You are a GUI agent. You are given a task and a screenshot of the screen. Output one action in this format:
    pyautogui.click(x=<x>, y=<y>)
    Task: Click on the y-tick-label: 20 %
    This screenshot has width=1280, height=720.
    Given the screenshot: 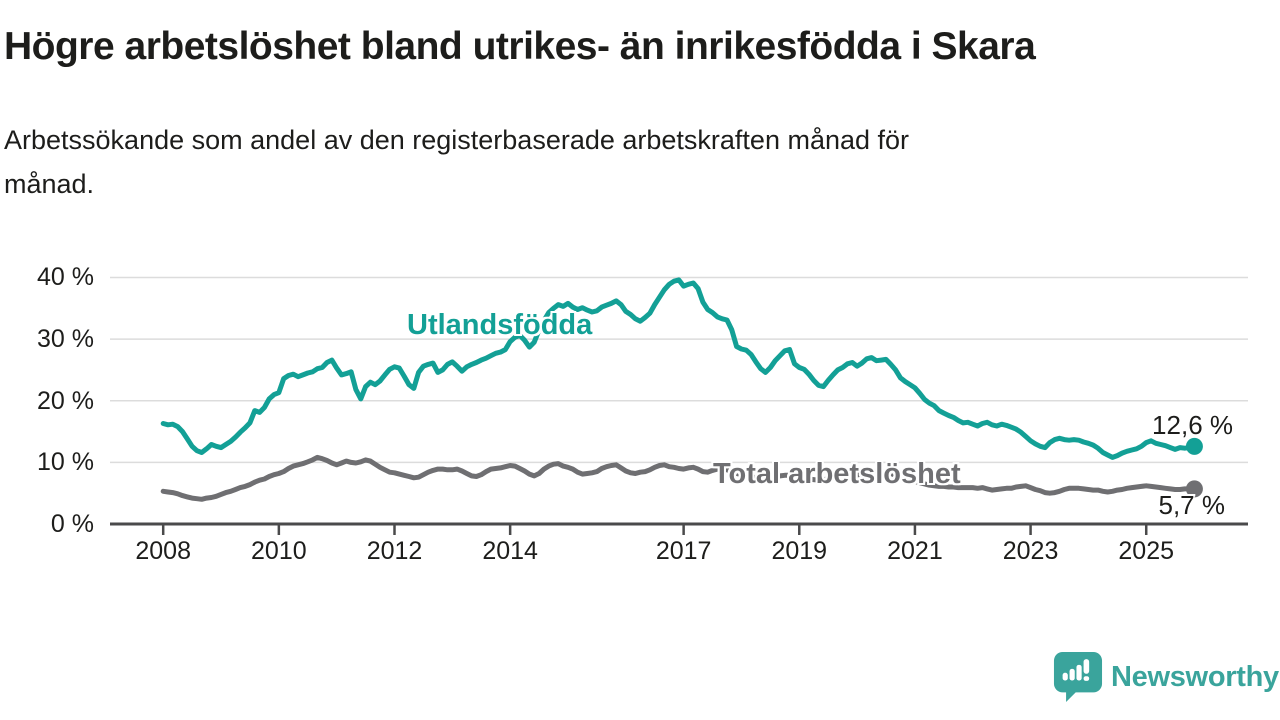 What is the action you would take?
    pyautogui.click(x=65, y=400)
    